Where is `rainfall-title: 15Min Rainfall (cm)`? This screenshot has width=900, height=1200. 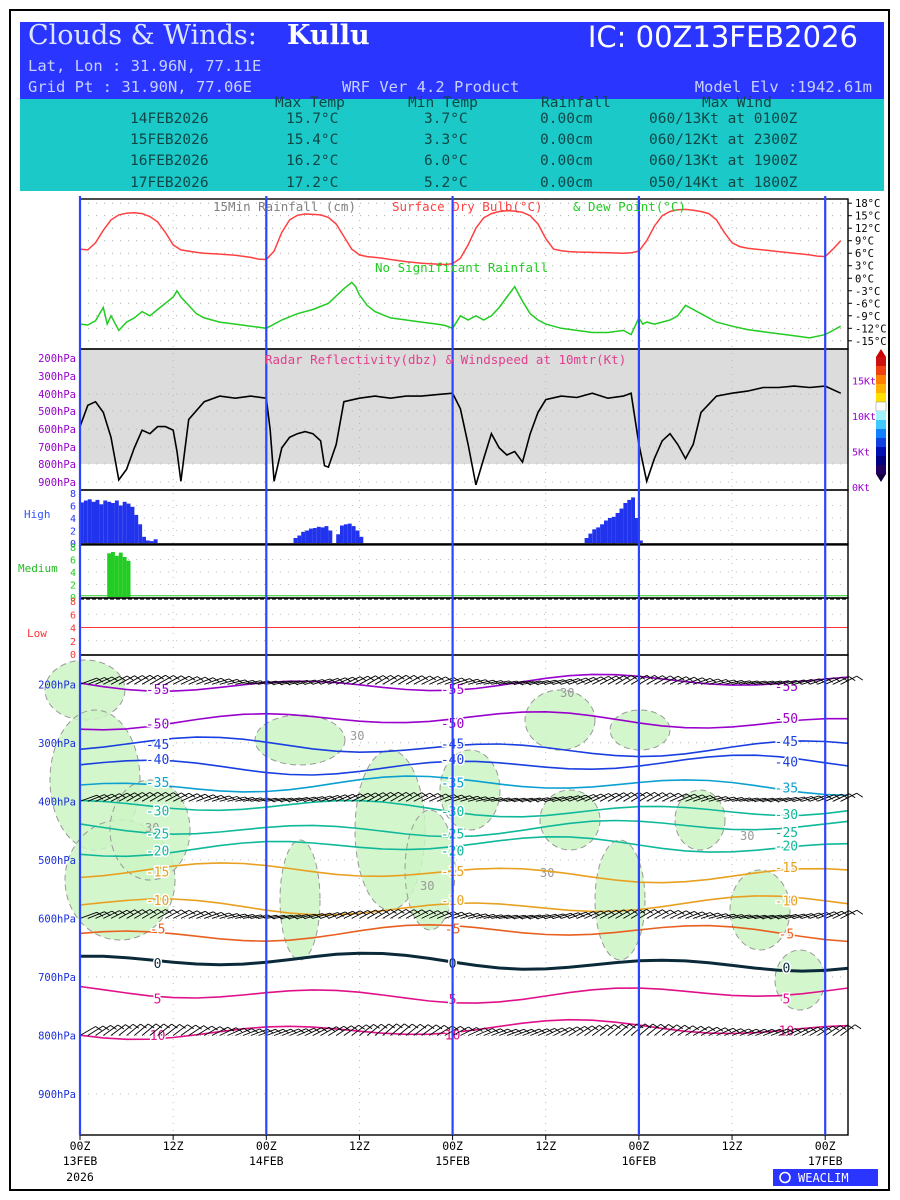 rainfall-title: 15Min Rainfall (cm) is located at coordinates (284, 206).